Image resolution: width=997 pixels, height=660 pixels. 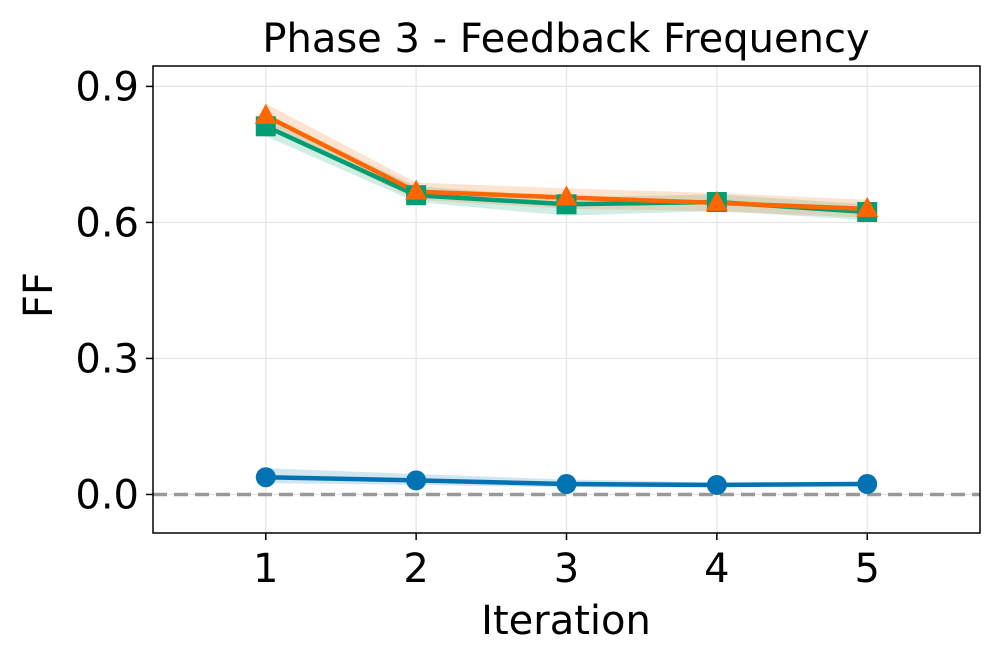 I want to click on y-tick-label: 0.0, so click(x=107, y=495).